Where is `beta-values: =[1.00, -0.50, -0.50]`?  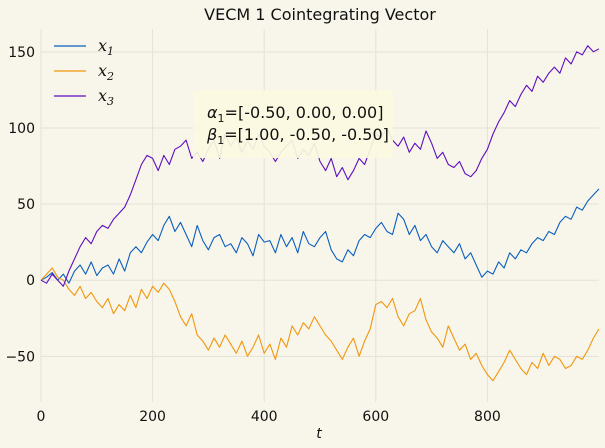 beta-values: =[1.00, -0.50, -0.50] is located at coordinates (306, 134).